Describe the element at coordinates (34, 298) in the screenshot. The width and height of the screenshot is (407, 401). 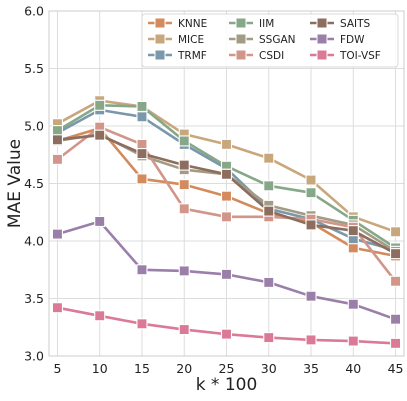
I see `y-tick-label: 3.5` at that location.